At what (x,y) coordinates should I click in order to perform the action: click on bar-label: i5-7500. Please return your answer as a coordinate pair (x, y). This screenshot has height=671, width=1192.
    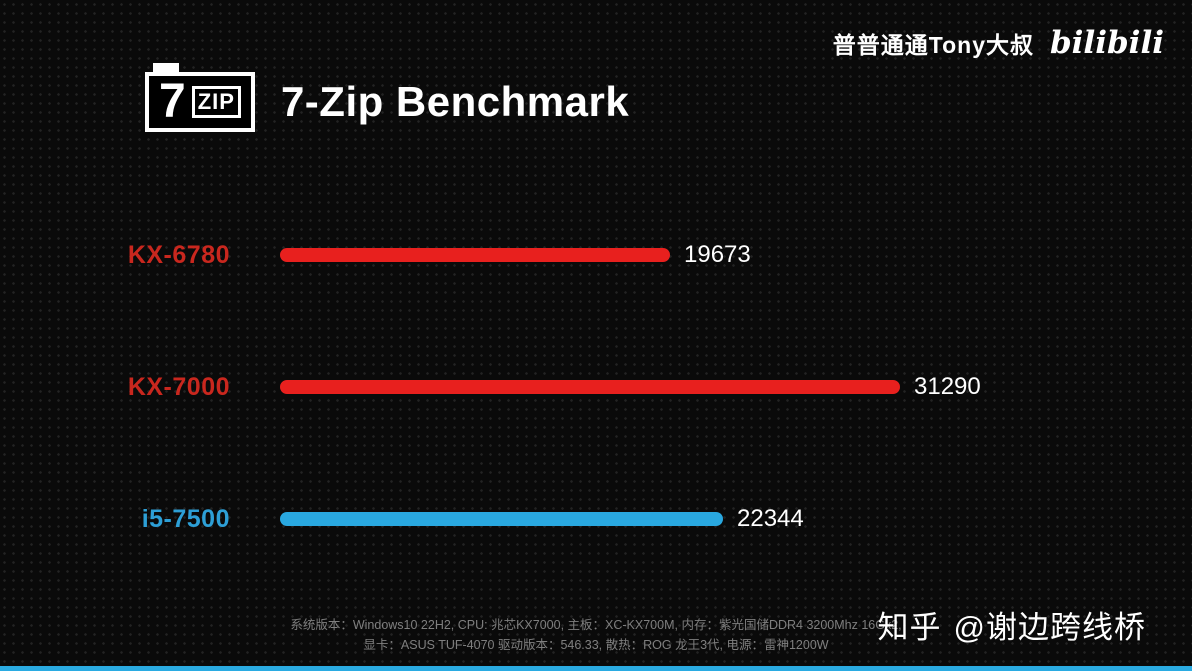
    Looking at the image, I should click on (185, 518).